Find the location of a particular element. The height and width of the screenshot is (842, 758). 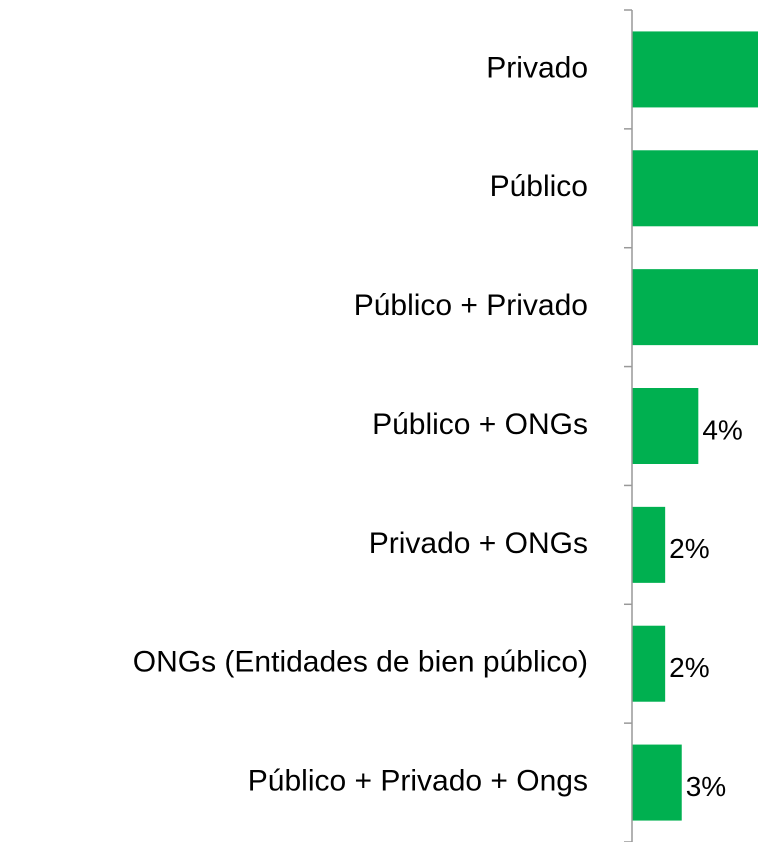

category-label: ONGs (Entidades de bien público) is located at coordinates (360, 662).